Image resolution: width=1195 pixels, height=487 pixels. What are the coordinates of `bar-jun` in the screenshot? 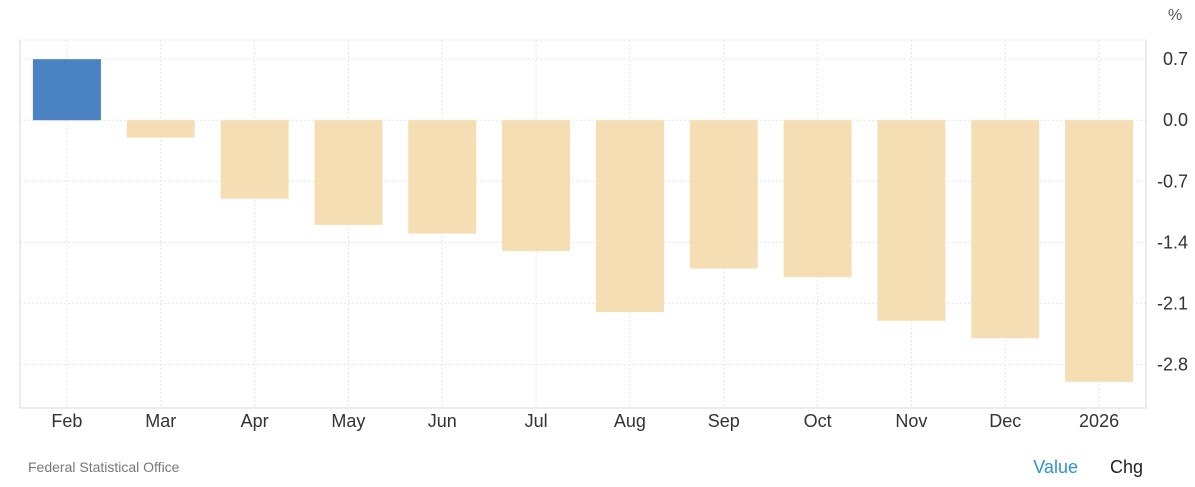 It's located at (442, 177).